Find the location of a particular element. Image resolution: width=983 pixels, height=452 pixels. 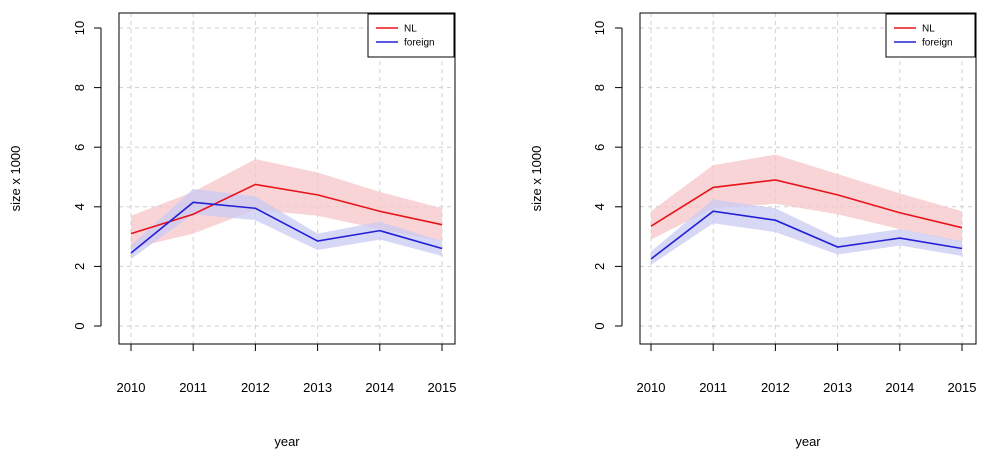

confidence-band-foreign is located at coordinates (806, 232).